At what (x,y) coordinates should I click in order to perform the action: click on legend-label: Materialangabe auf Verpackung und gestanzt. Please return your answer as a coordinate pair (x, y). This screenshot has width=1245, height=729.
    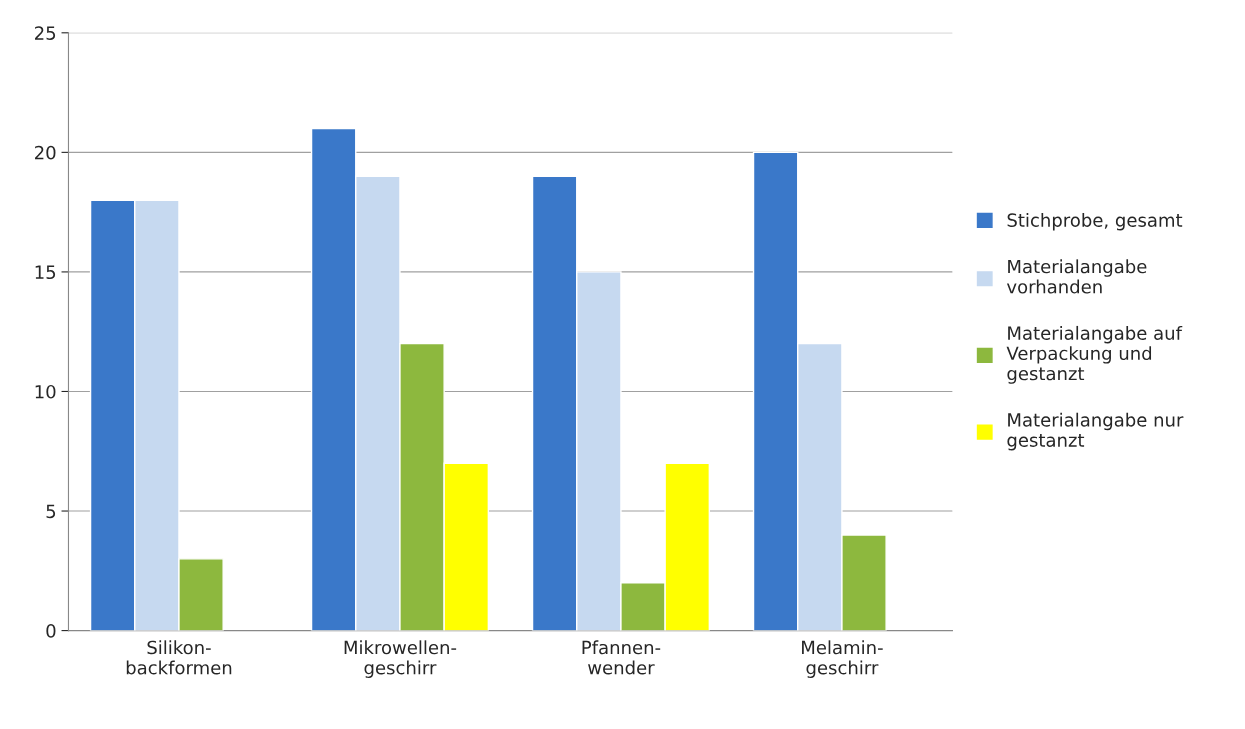
    Looking at the image, I should click on (1094, 354).